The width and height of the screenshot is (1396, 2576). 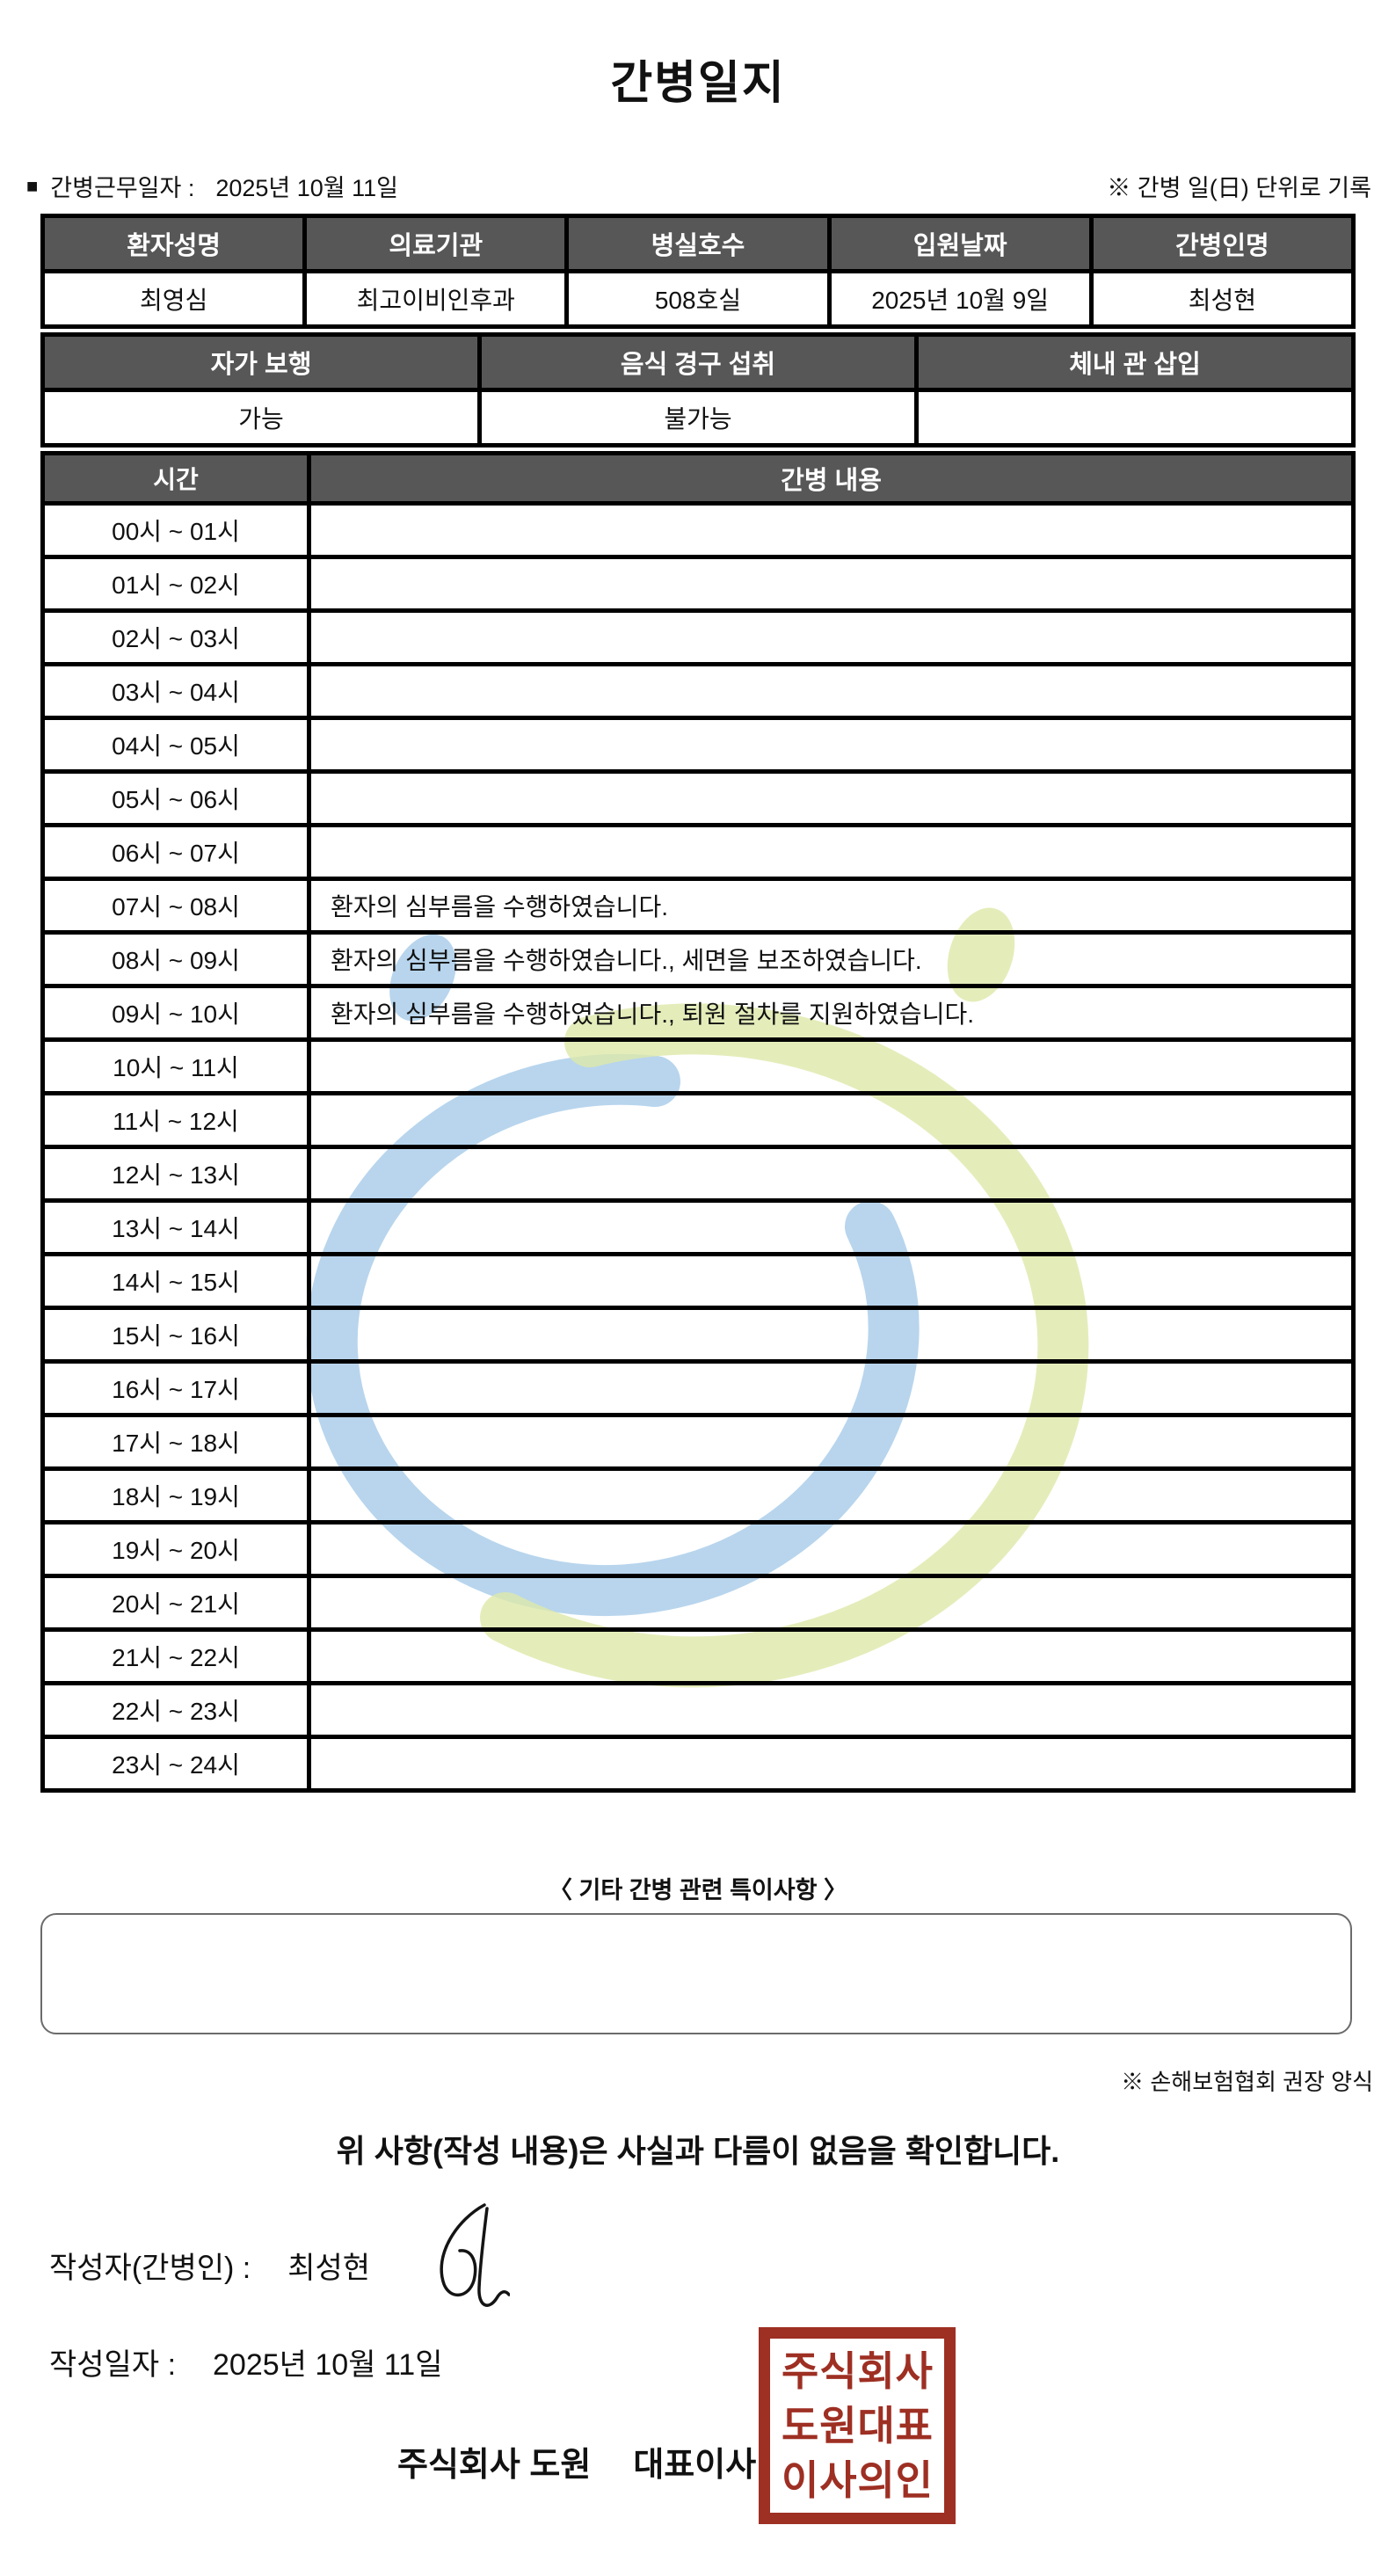 I want to click on time-cell: 16시 ~ 17시, so click(x=175, y=1388).